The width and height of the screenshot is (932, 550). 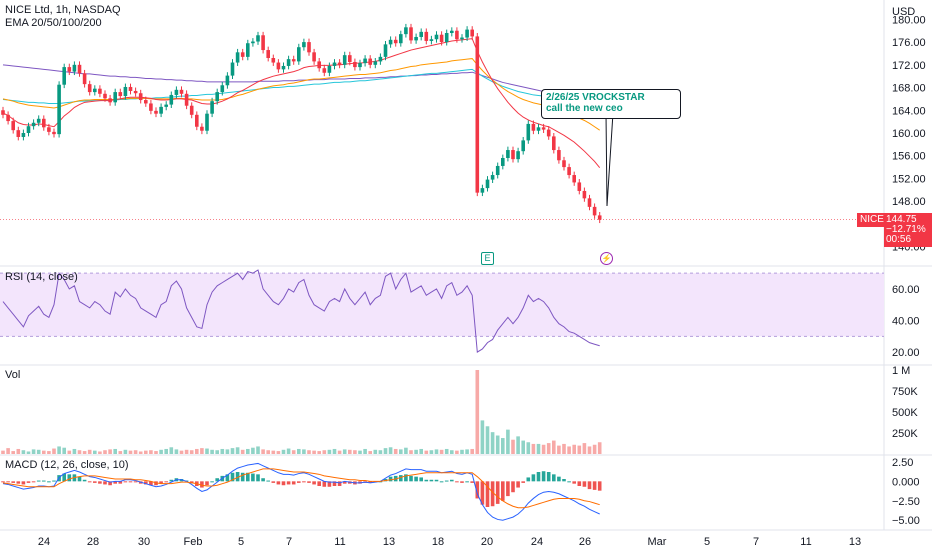 I want to click on rsi-pane-label: RSI (14, close), so click(x=41, y=277).